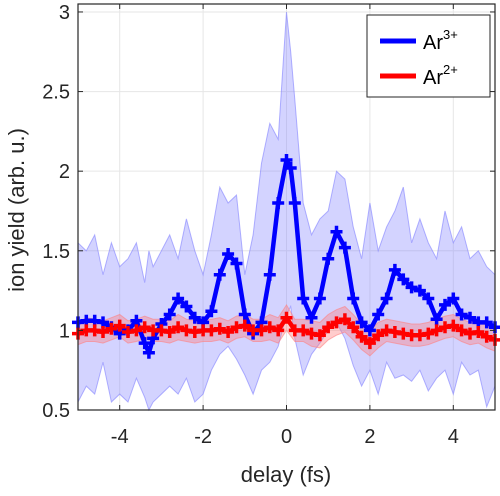  What do you see at coordinates (64, 172) in the screenshot?
I see `y-tick-label: 2` at bounding box center [64, 172].